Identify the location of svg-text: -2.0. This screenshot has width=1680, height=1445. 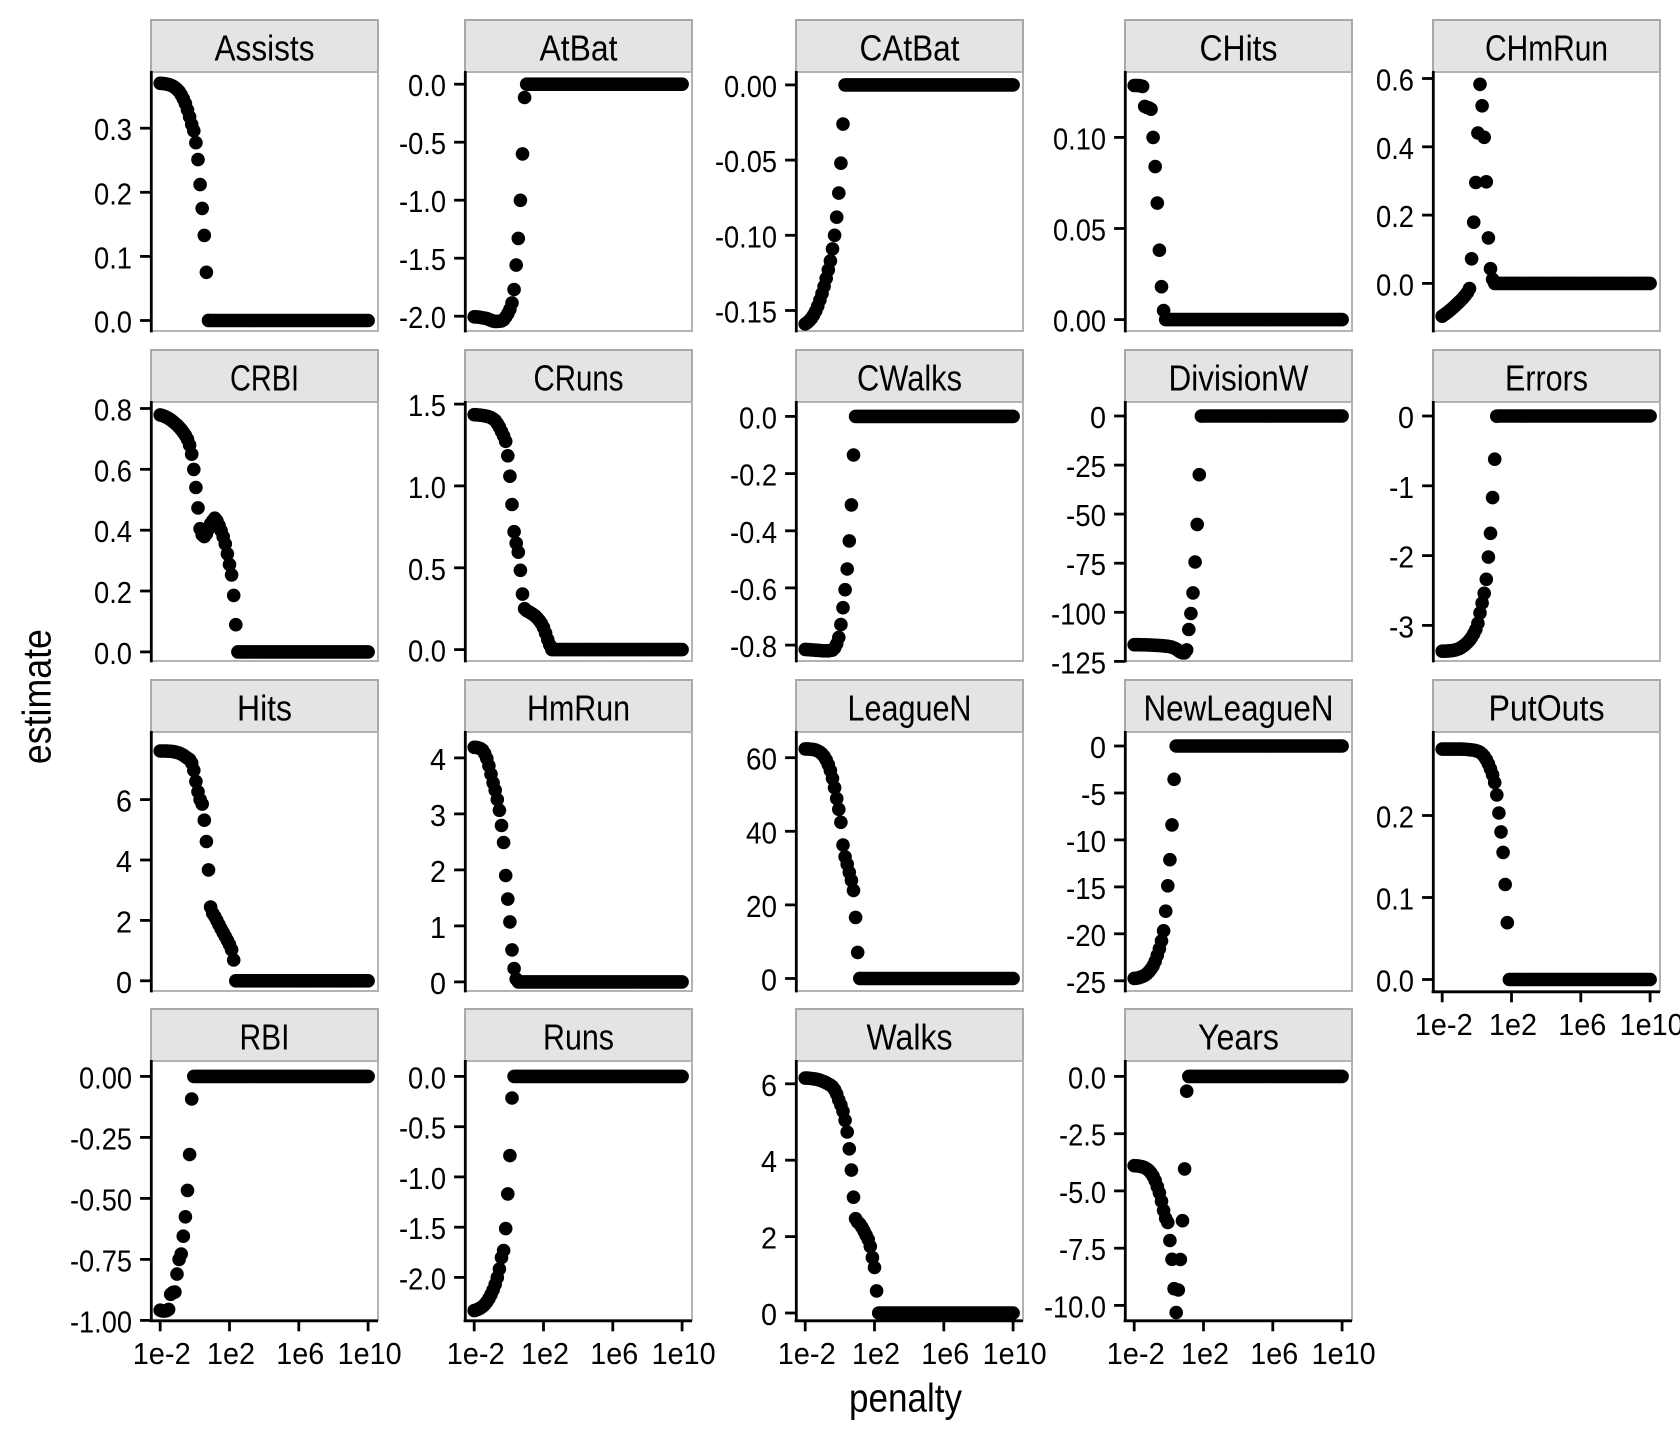
(422, 317).